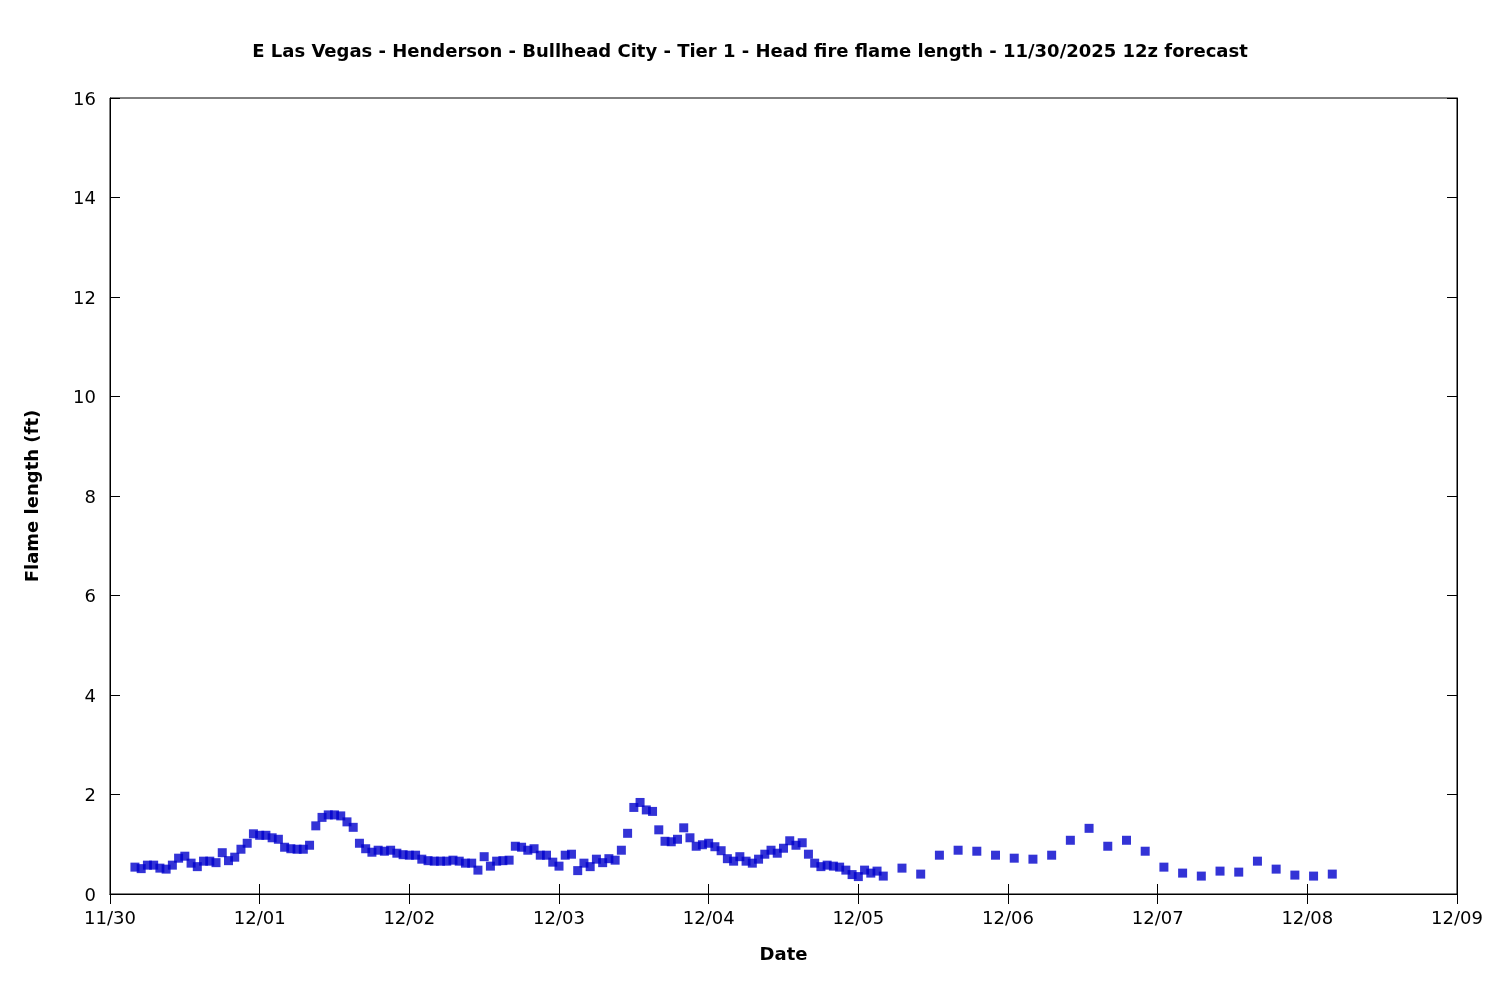  What do you see at coordinates (110, 917) in the screenshot?
I see `x-tick-label: 11/30` at bounding box center [110, 917].